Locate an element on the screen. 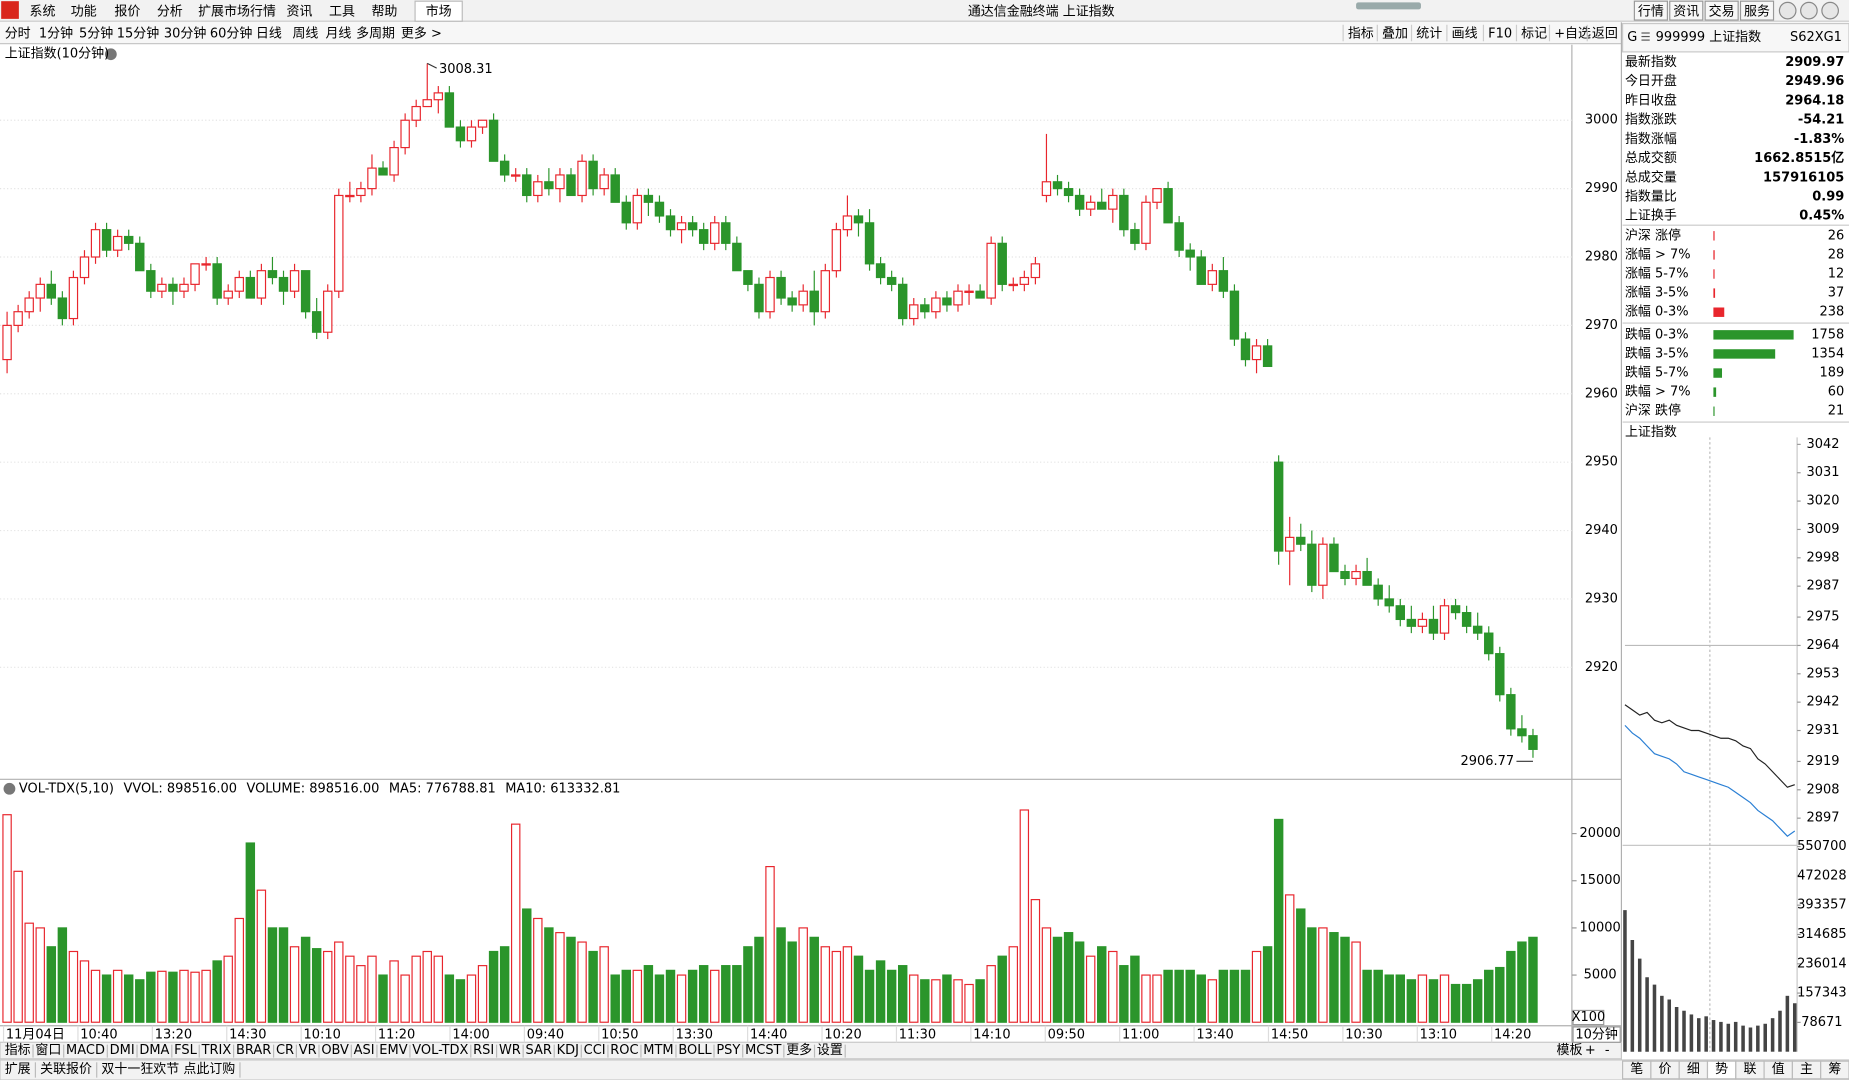  status-item: 扩展 is located at coordinates (18, 1069).